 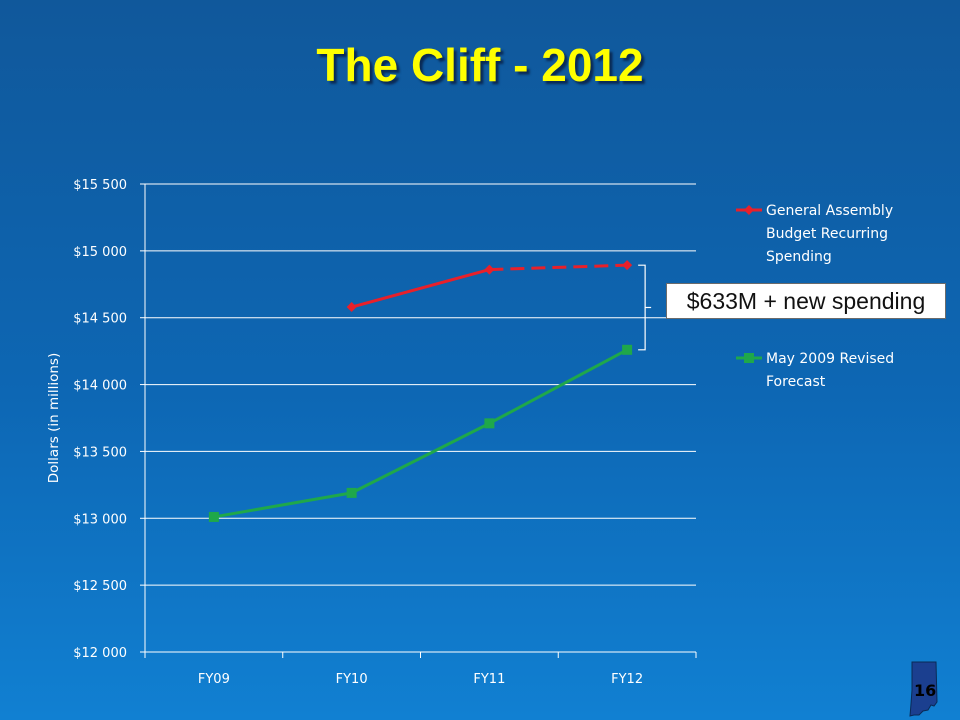 What do you see at coordinates (642, 307) in the screenshot?
I see `bracket-line` at bounding box center [642, 307].